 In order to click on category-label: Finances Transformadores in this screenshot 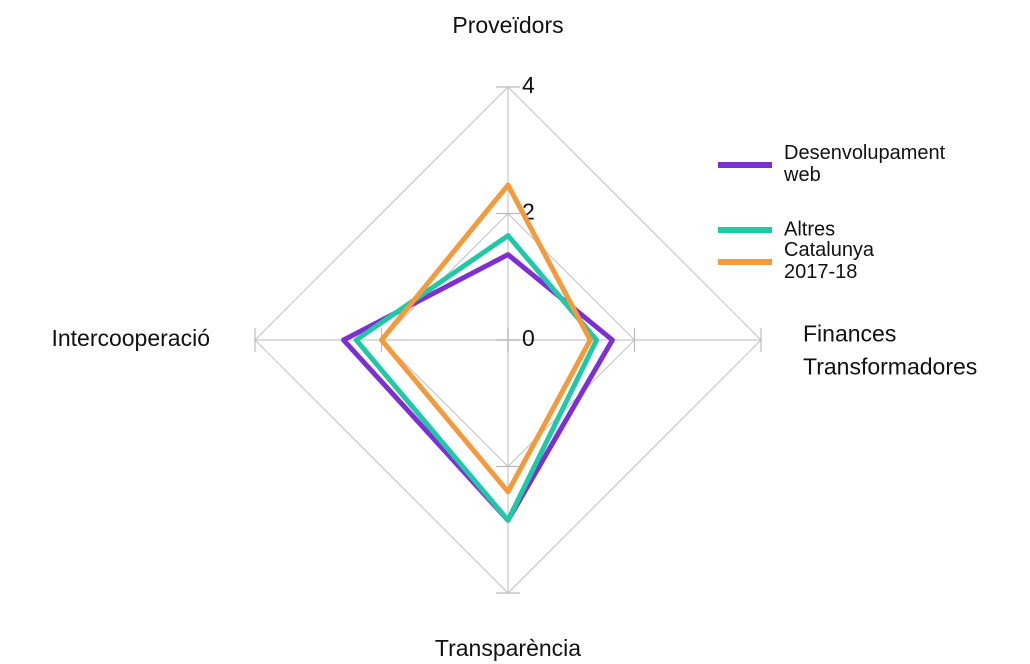, I will do `click(890, 350)`.